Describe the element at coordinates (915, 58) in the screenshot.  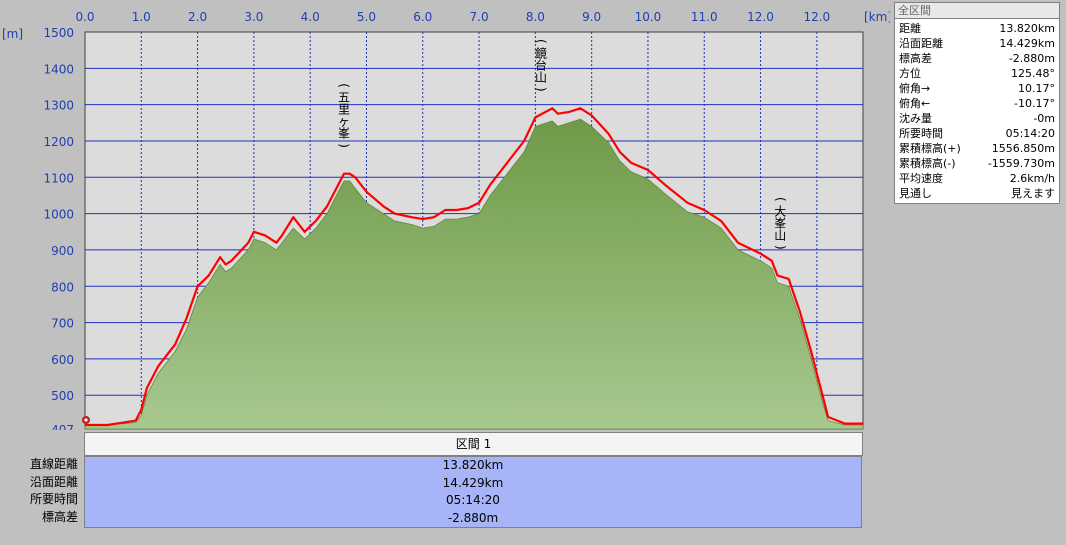
I see `summary-row-label: 標高差` at that location.